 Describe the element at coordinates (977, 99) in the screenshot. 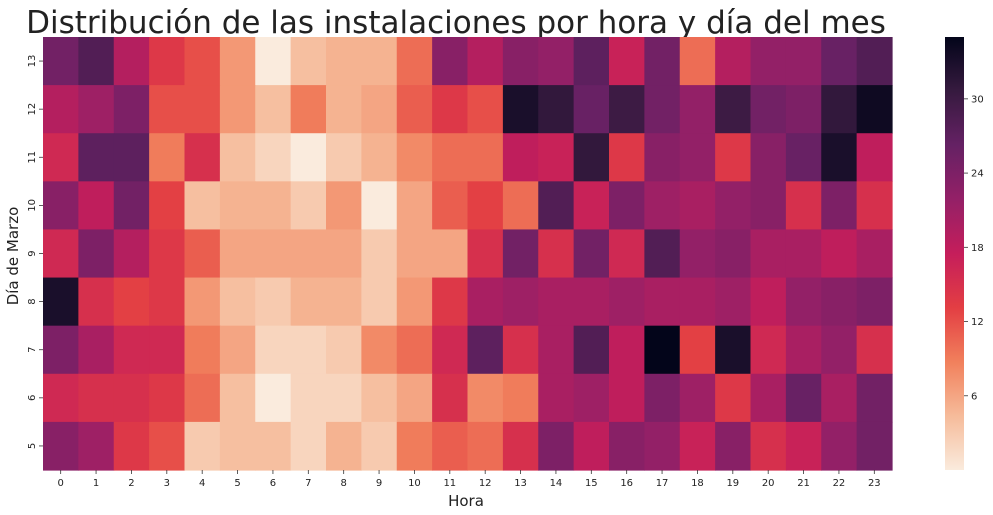

I see `colorbar-tick-label: 30` at that location.